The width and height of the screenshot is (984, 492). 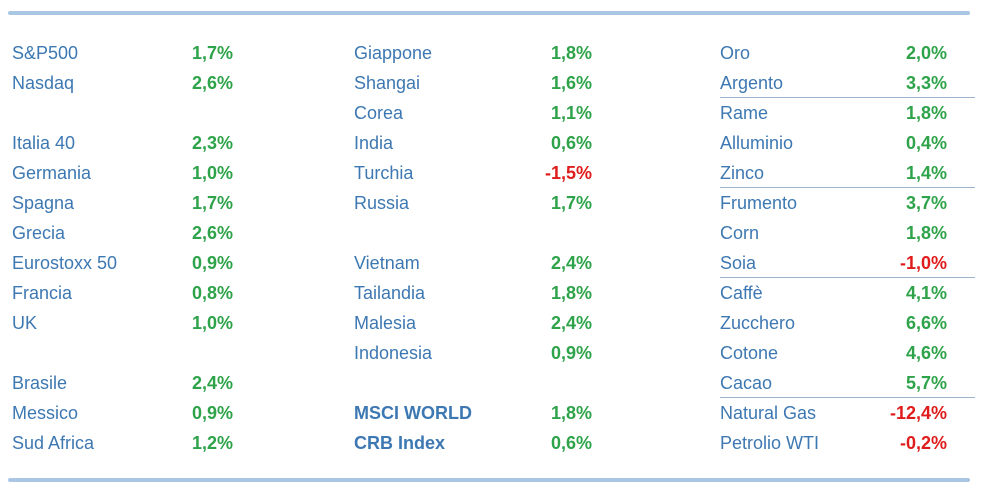 I want to click on market-name: Zinco, so click(x=742, y=173).